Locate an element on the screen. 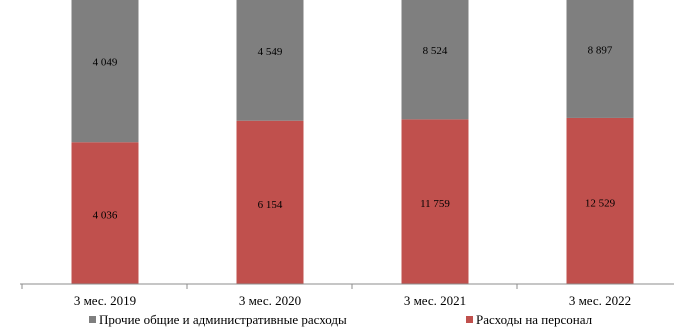  data-label-other-3: 8 524 is located at coordinates (435, 51).